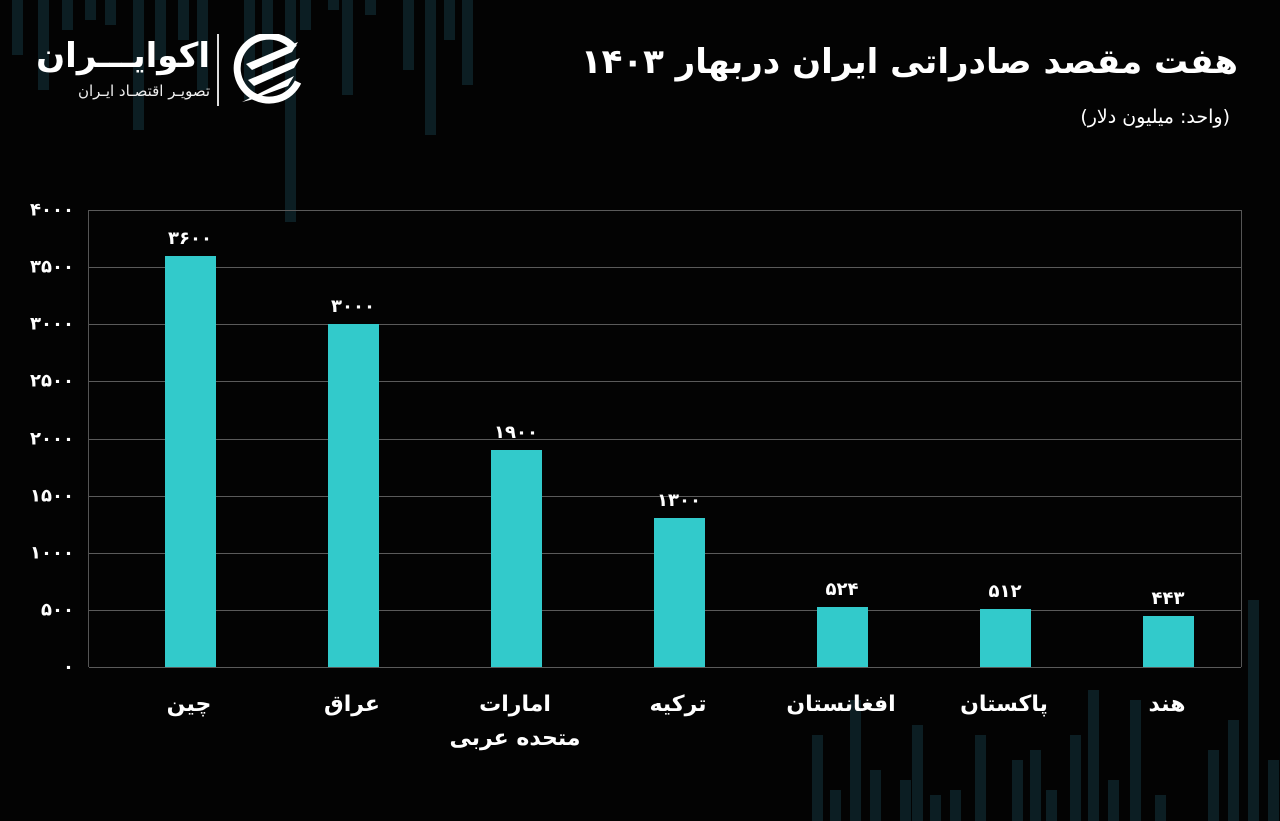  Describe the element at coordinates (57, 610) in the screenshot. I see `y-tick-label: ۵۰۰` at that location.